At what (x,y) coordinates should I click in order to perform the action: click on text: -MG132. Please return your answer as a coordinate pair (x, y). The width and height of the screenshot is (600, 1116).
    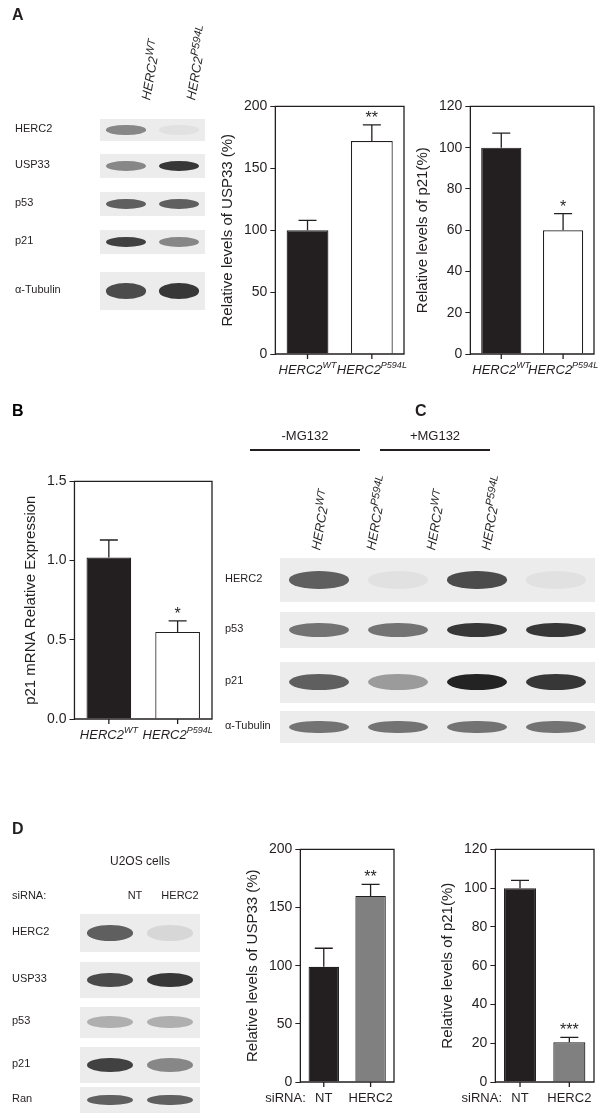
    Looking at the image, I should click on (305, 436).